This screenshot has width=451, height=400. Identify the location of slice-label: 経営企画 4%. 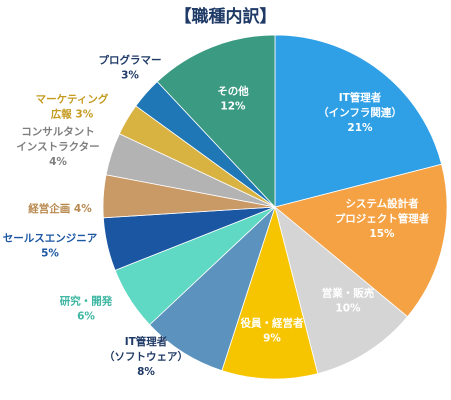
(60, 208).